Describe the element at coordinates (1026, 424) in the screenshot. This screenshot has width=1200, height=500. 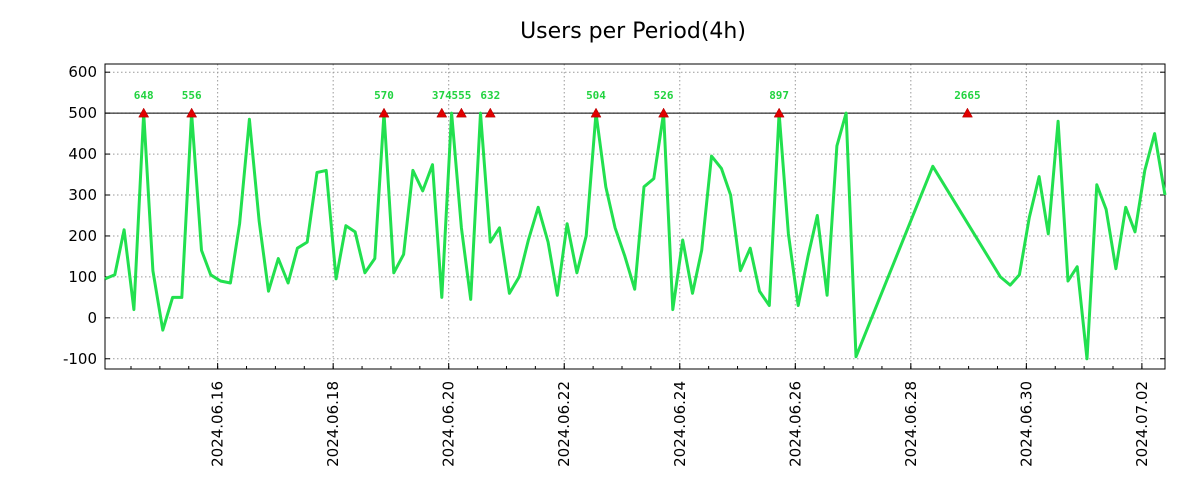
I see `x-tick-label: 2024.06.30` at that location.